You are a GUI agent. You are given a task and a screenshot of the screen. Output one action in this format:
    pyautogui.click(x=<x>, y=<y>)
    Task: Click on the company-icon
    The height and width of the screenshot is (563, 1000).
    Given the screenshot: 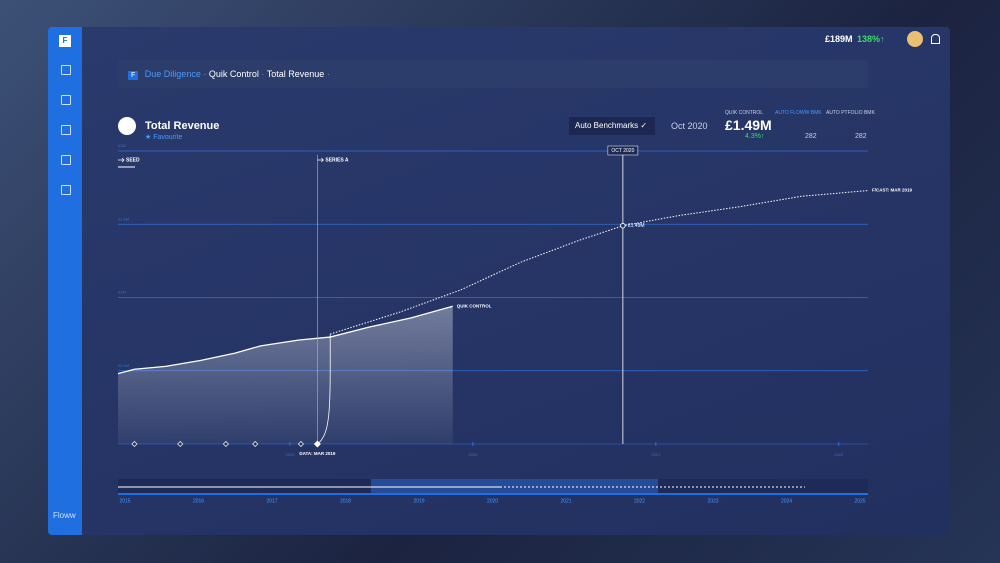 What is the action you would take?
    pyautogui.click(x=127, y=126)
    